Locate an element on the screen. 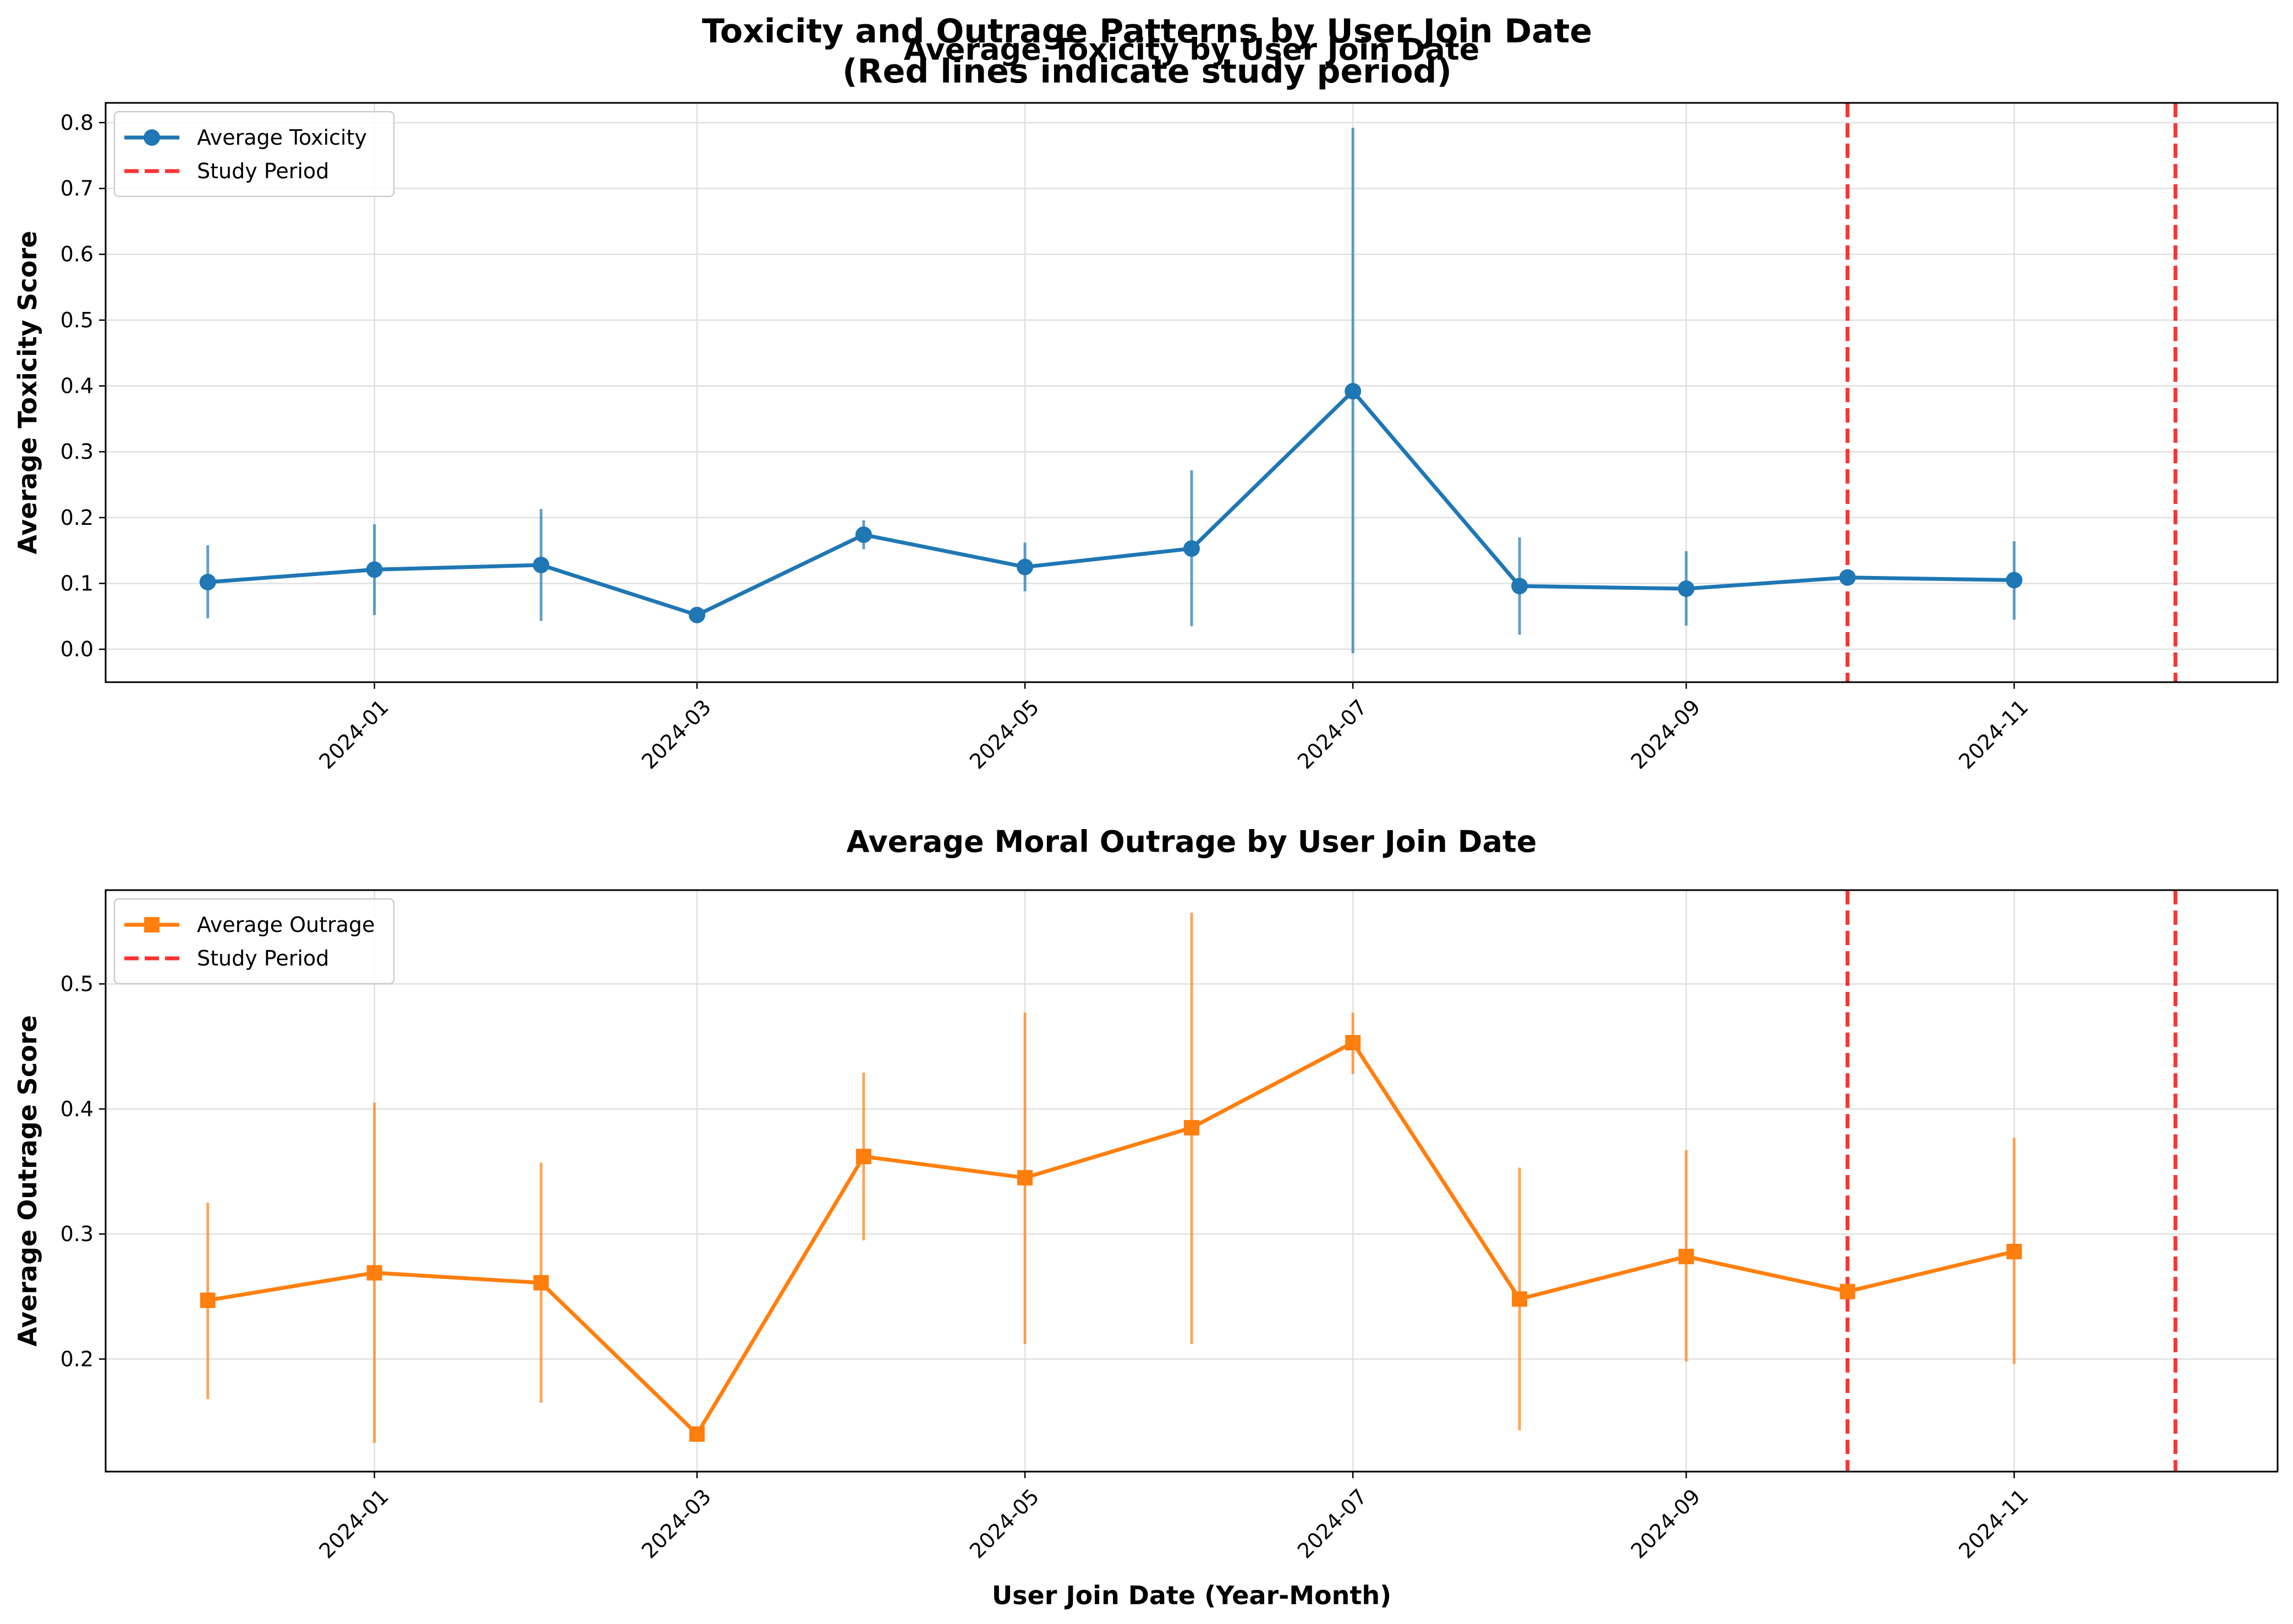  y-tick-label: 0.0 is located at coordinates (78, 649).